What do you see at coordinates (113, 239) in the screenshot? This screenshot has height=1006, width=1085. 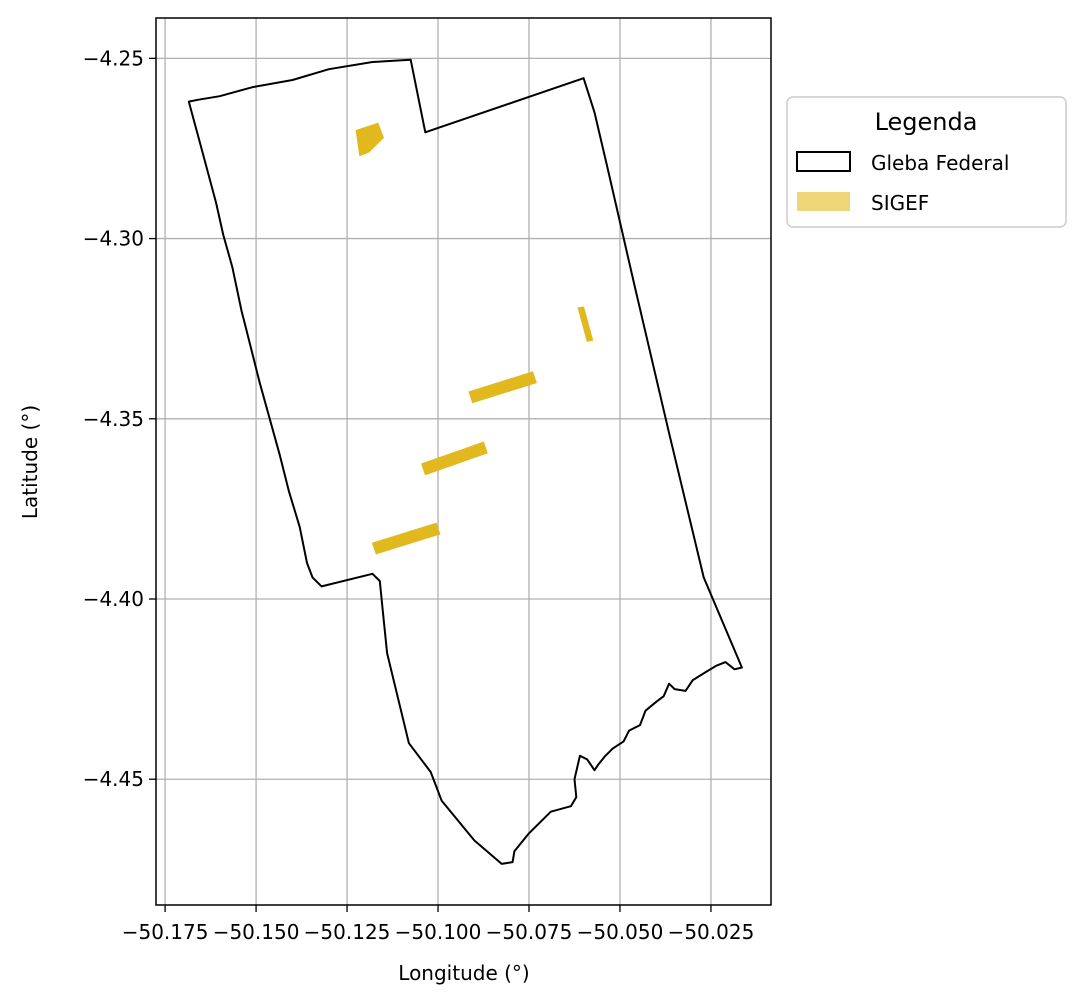 I see `y-tick-label: −4.30` at bounding box center [113, 239].